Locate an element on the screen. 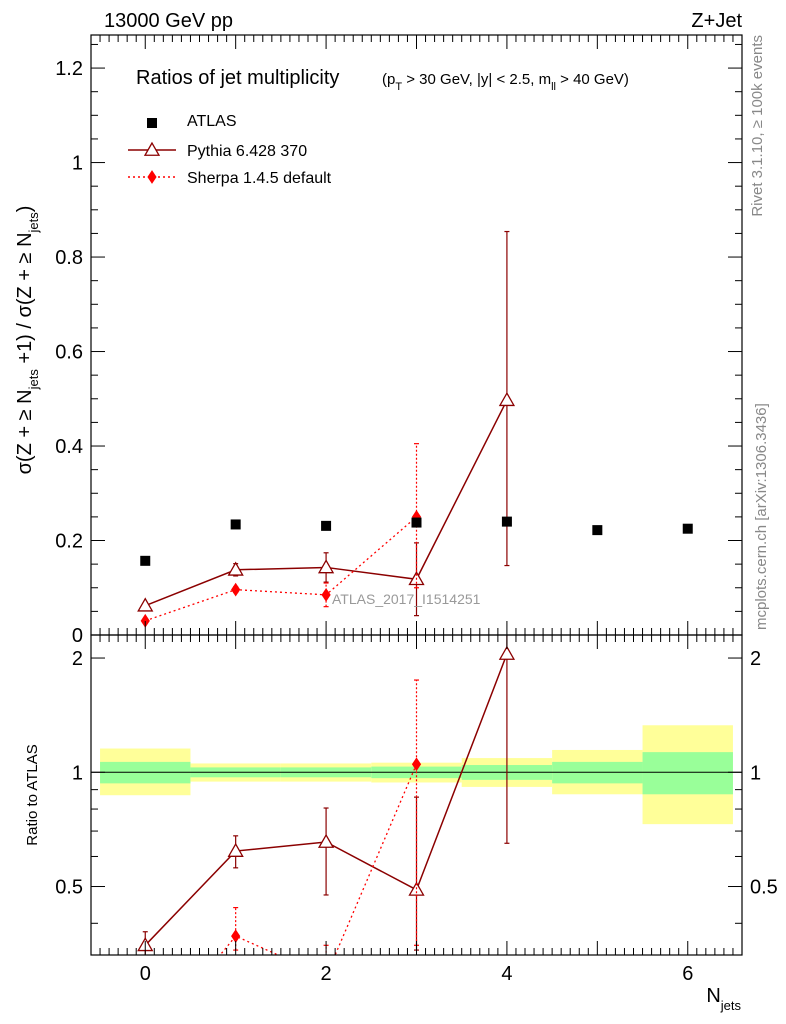  legend-label-0: ATLAS is located at coordinates (212, 121).